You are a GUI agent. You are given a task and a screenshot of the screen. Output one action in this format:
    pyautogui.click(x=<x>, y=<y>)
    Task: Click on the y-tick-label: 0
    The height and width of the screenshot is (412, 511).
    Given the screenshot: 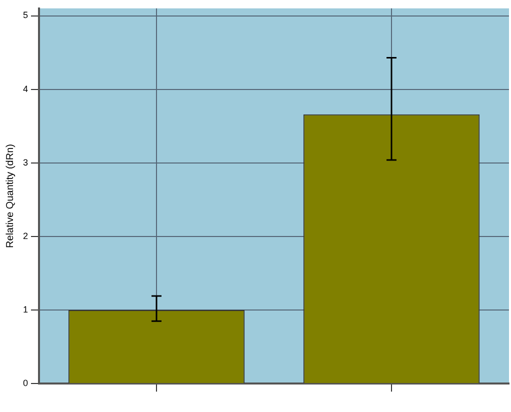 What is the action you would take?
    pyautogui.click(x=25, y=383)
    